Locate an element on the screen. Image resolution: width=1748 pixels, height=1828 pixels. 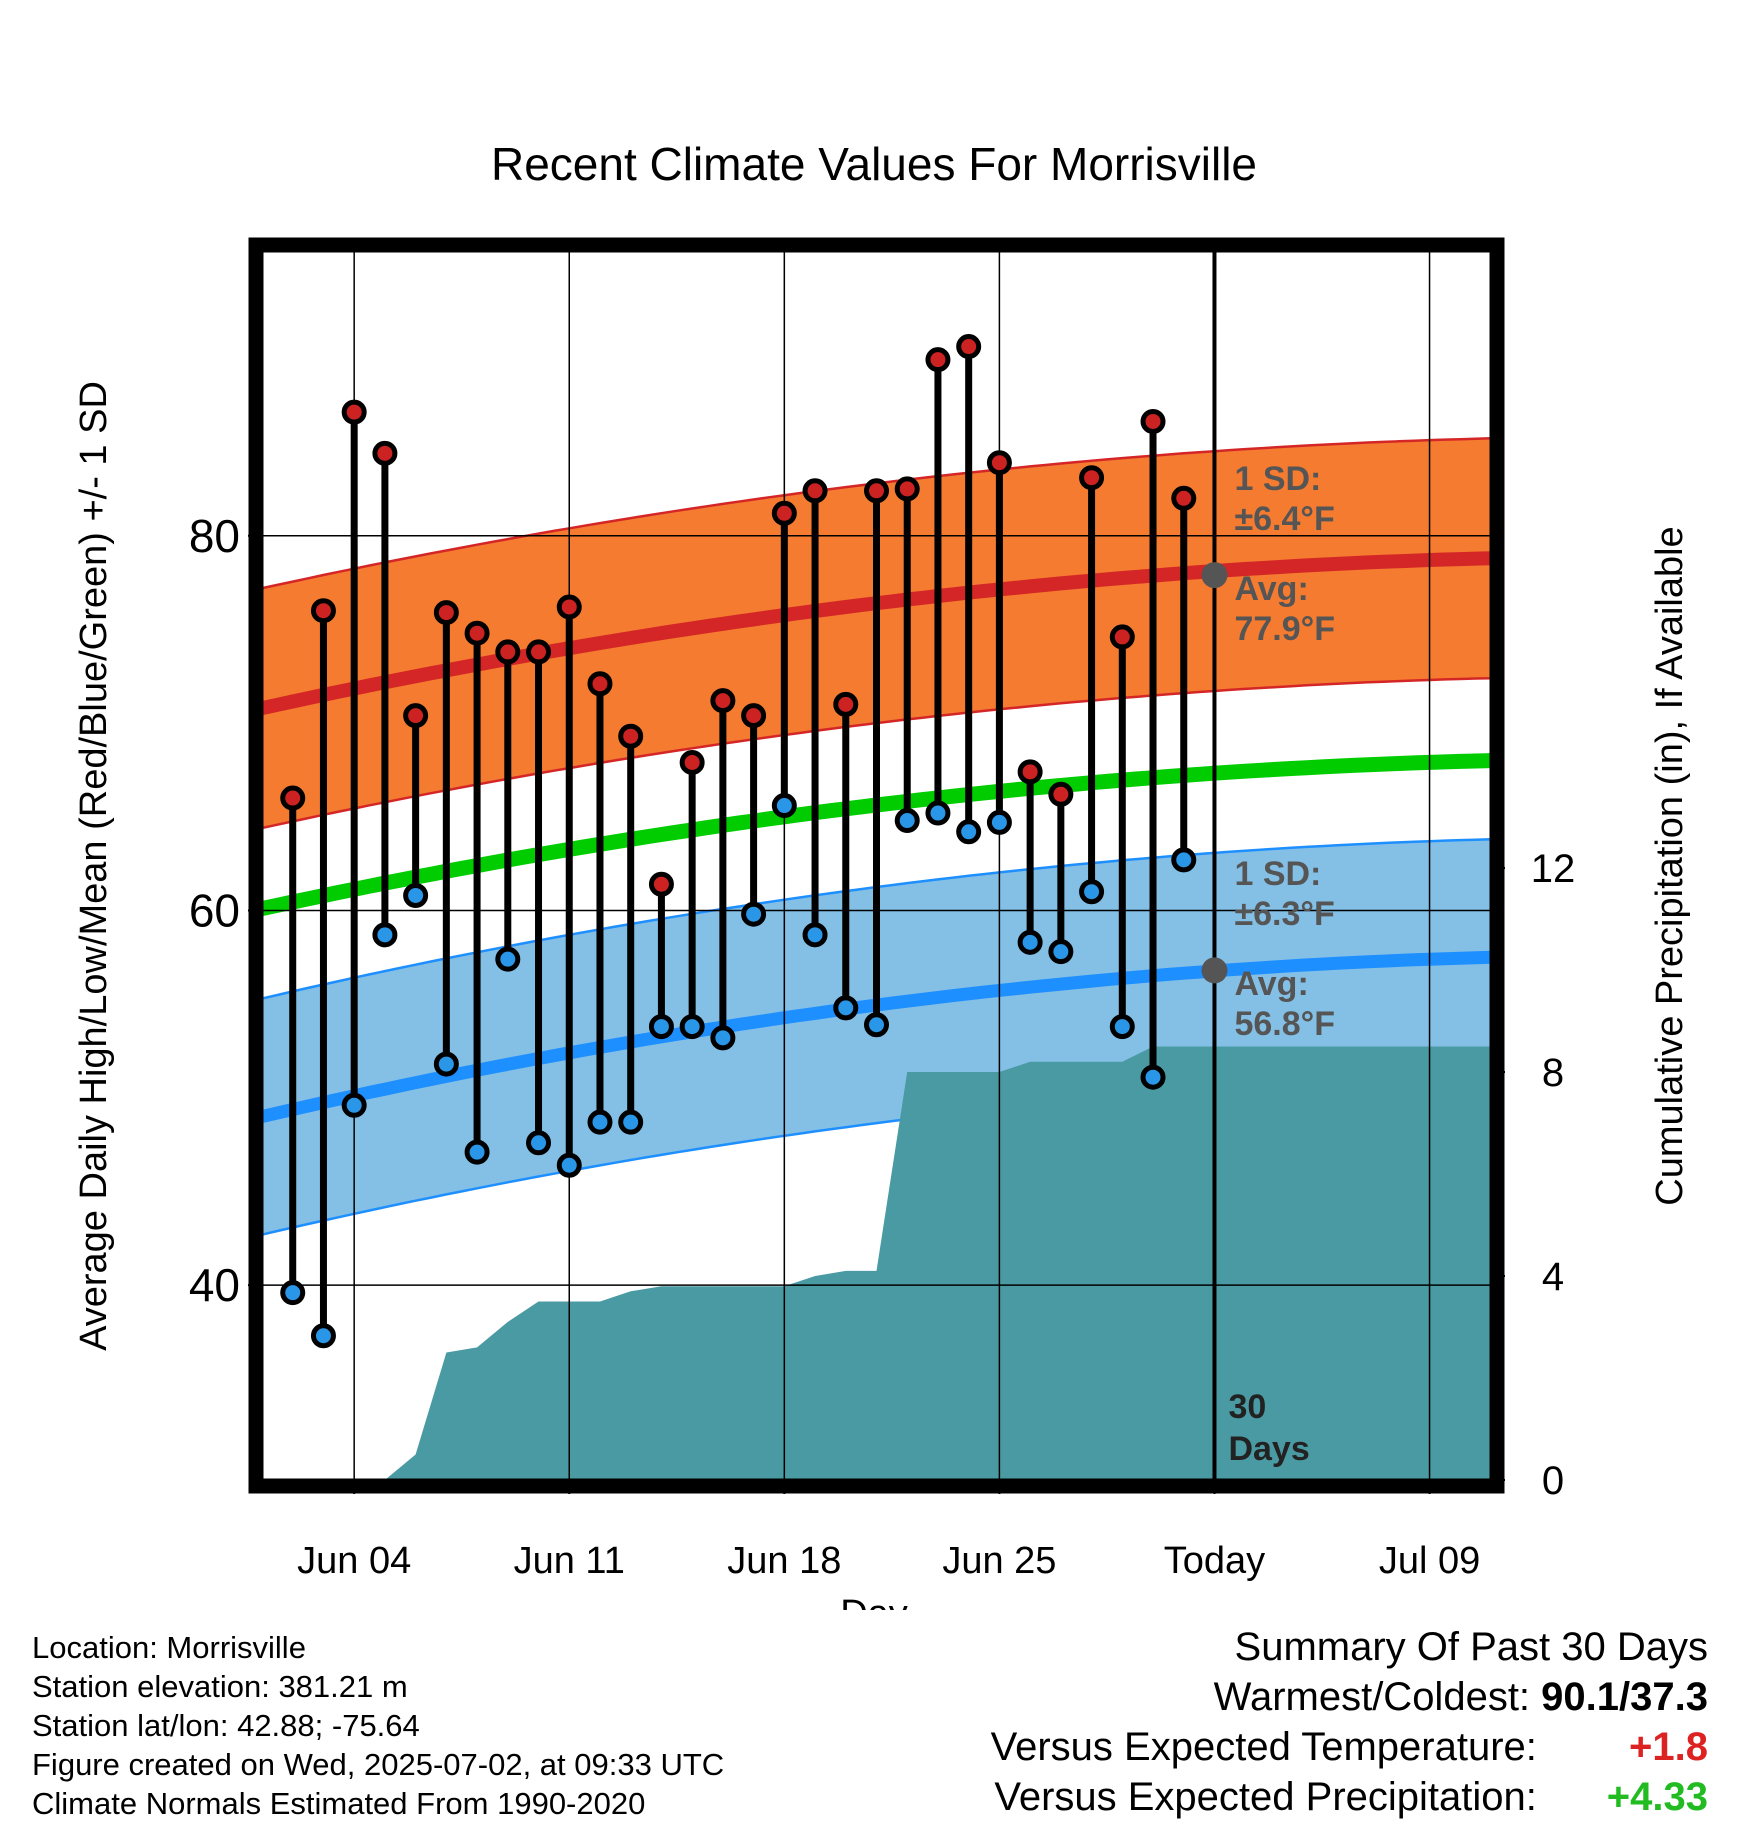
high-avg-label: Avg: is located at coordinates (1271, 589).